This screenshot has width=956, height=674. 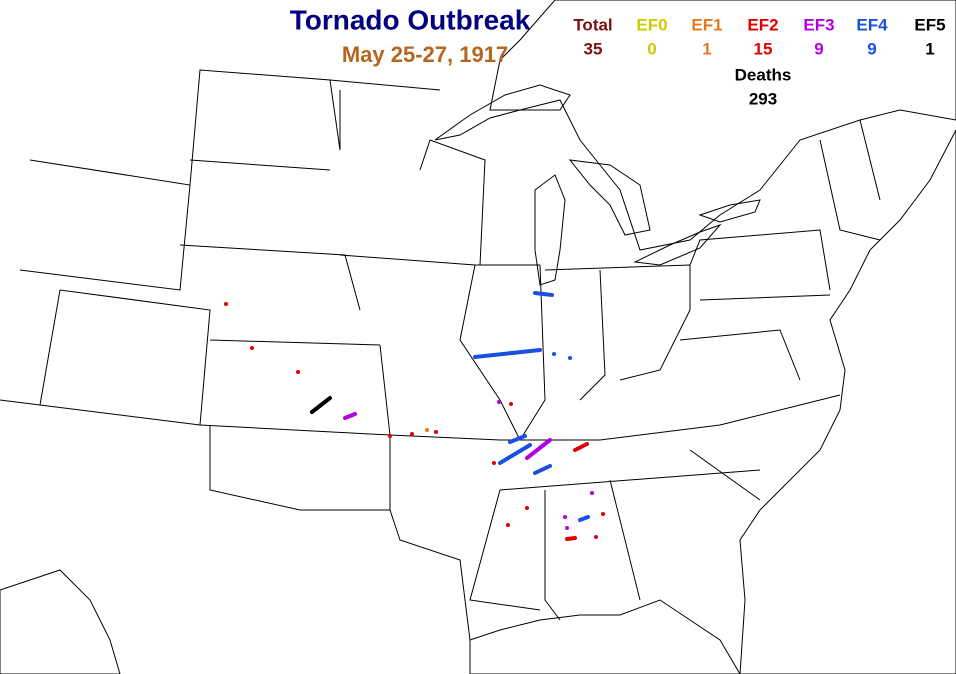 I want to click on count-label: EF0, so click(x=651, y=24).